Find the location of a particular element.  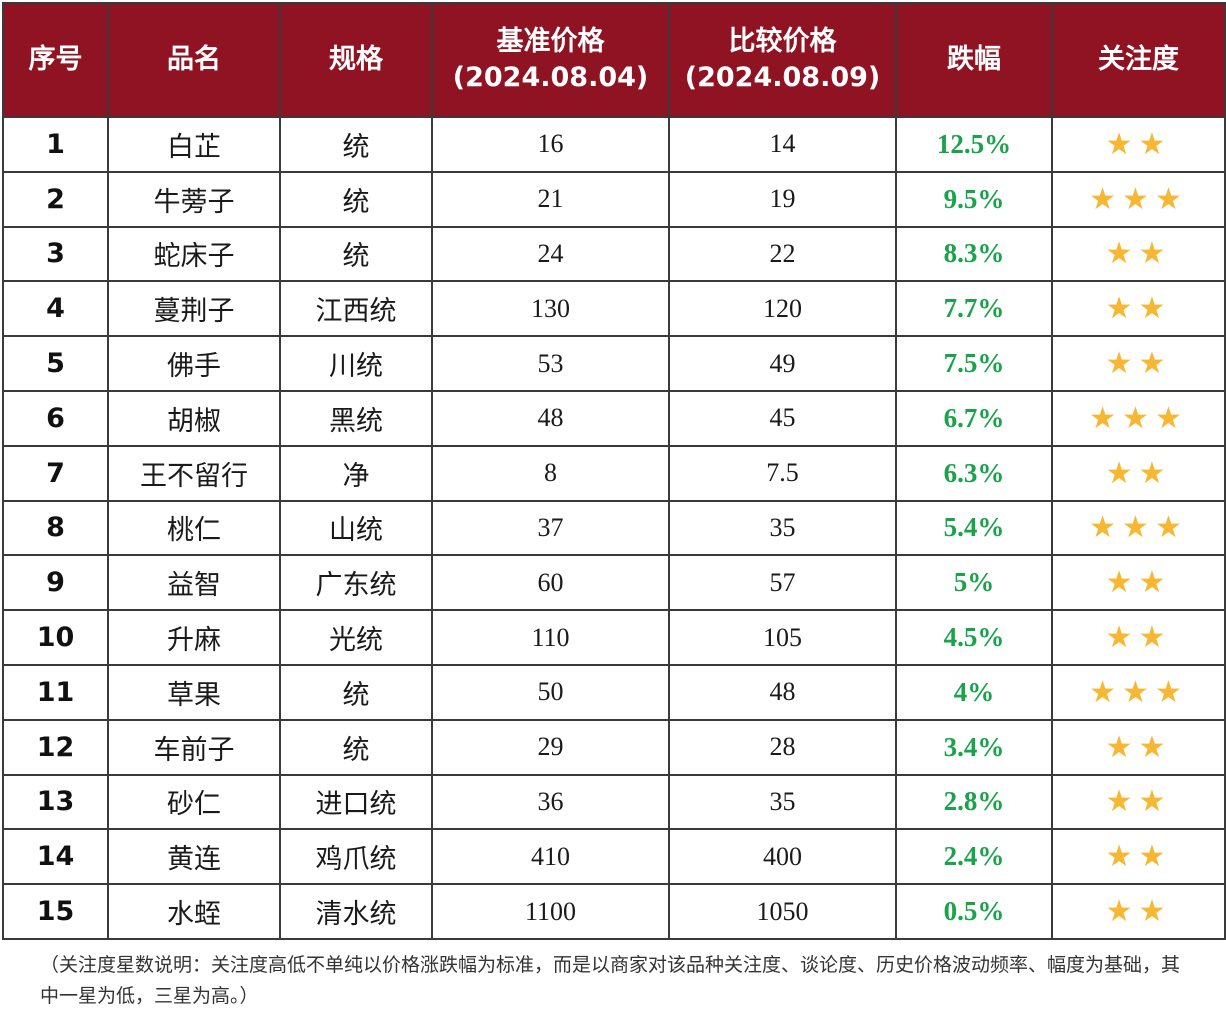

table-row: 9 益智 广东统 60 57 5% ★★ is located at coordinates (614, 583).